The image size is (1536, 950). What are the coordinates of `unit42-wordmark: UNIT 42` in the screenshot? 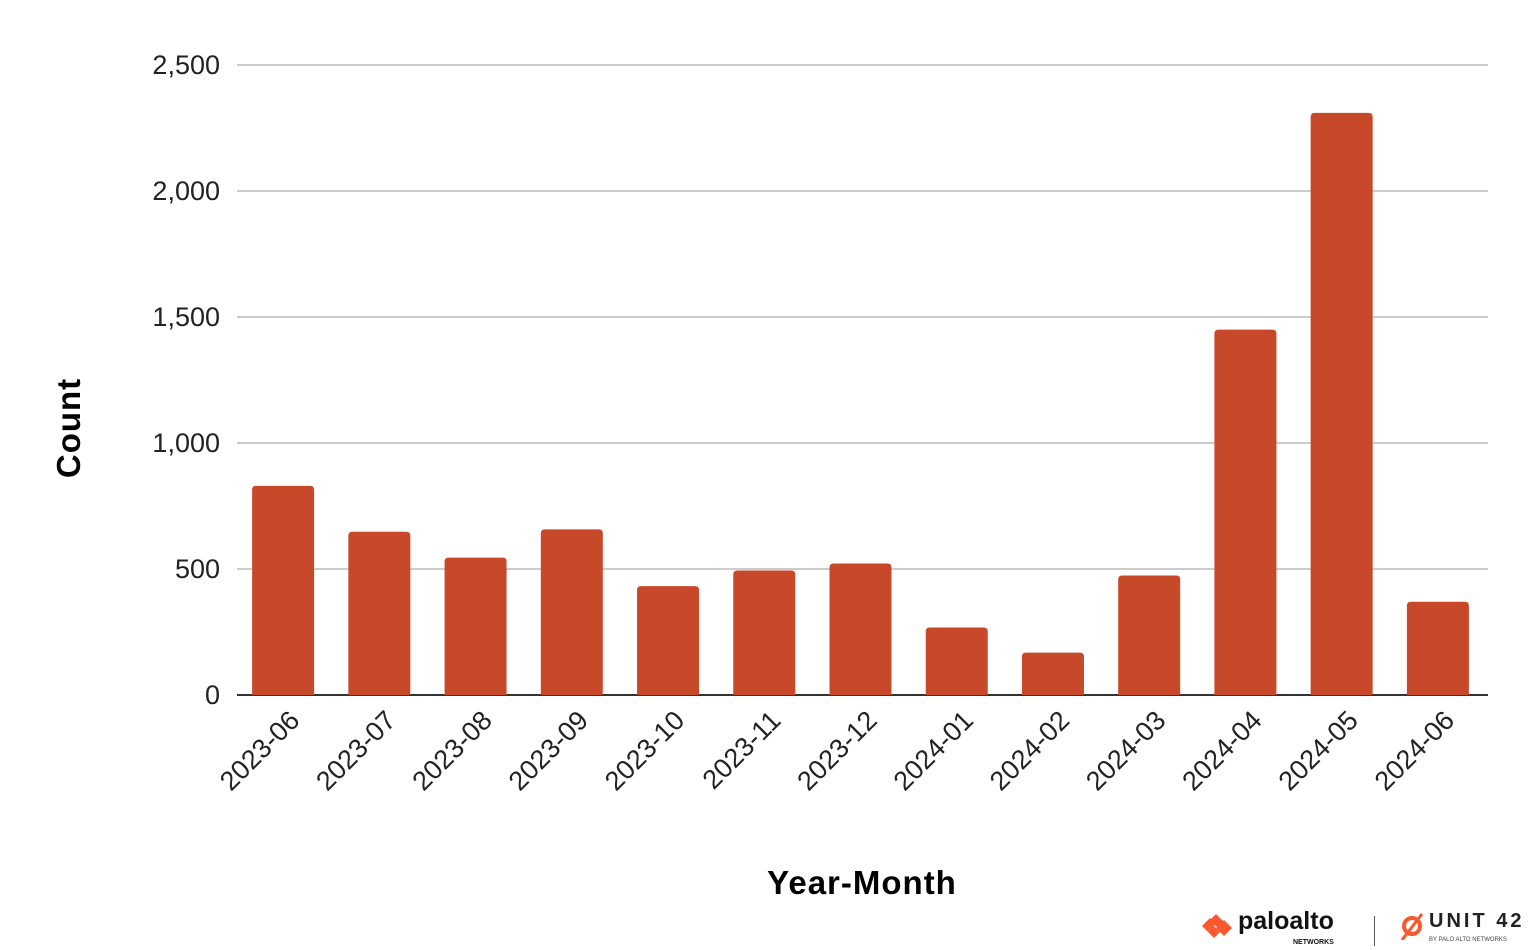 It's located at (1477, 920).